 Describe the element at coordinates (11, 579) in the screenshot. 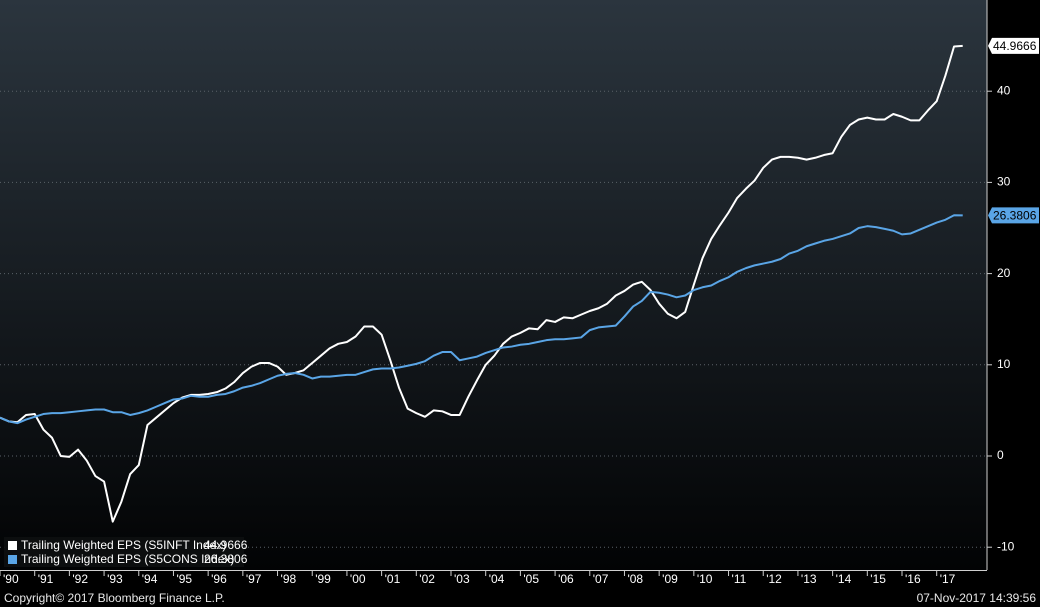

I see `x-tick-label: '90` at that location.